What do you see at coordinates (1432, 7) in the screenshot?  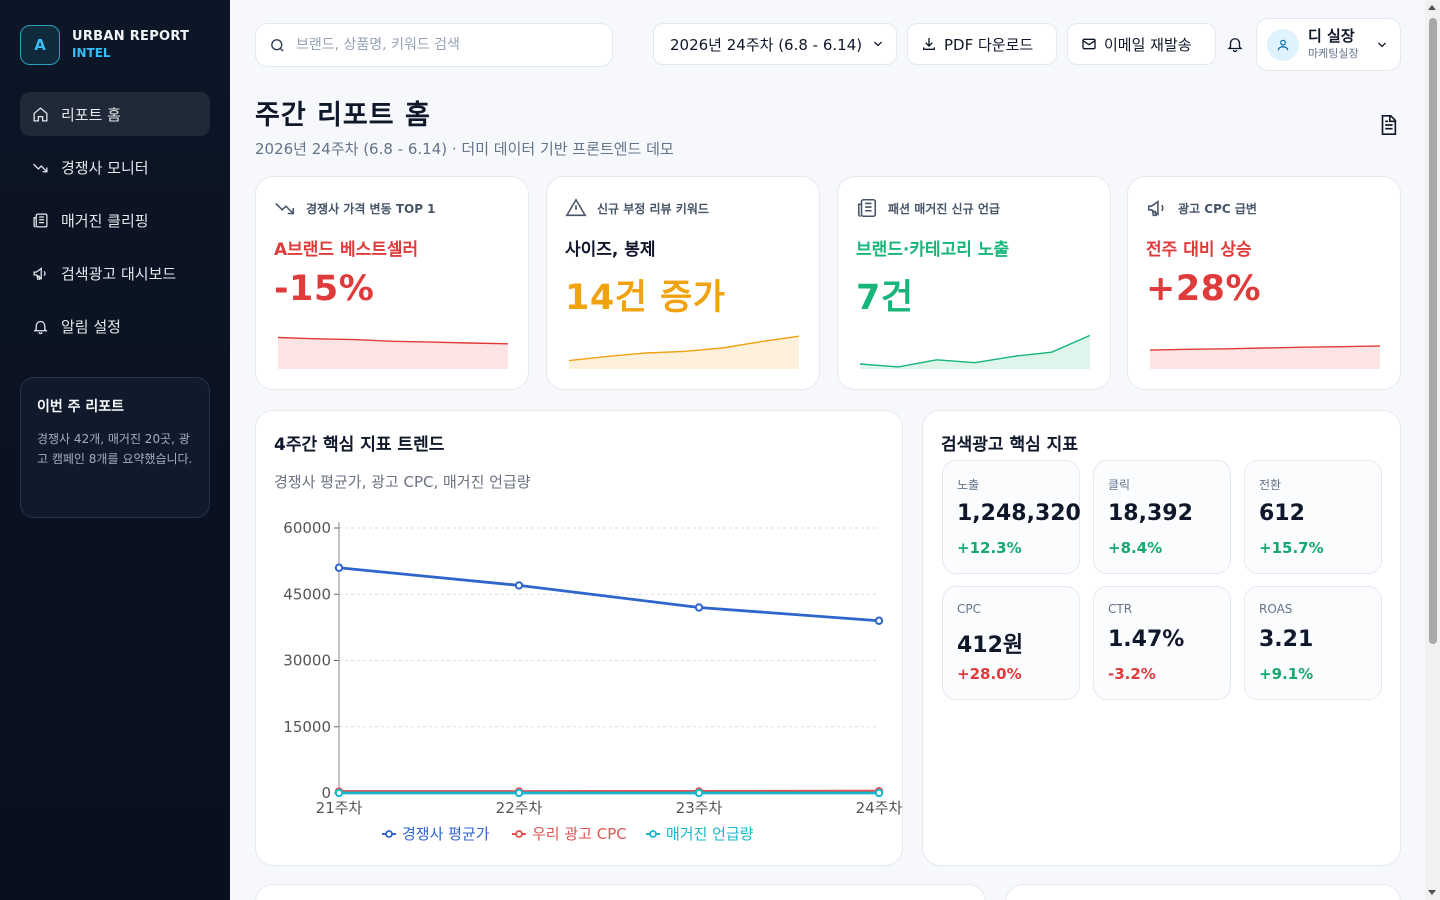 I see `scroll-up-arrow` at bounding box center [1432, 7].